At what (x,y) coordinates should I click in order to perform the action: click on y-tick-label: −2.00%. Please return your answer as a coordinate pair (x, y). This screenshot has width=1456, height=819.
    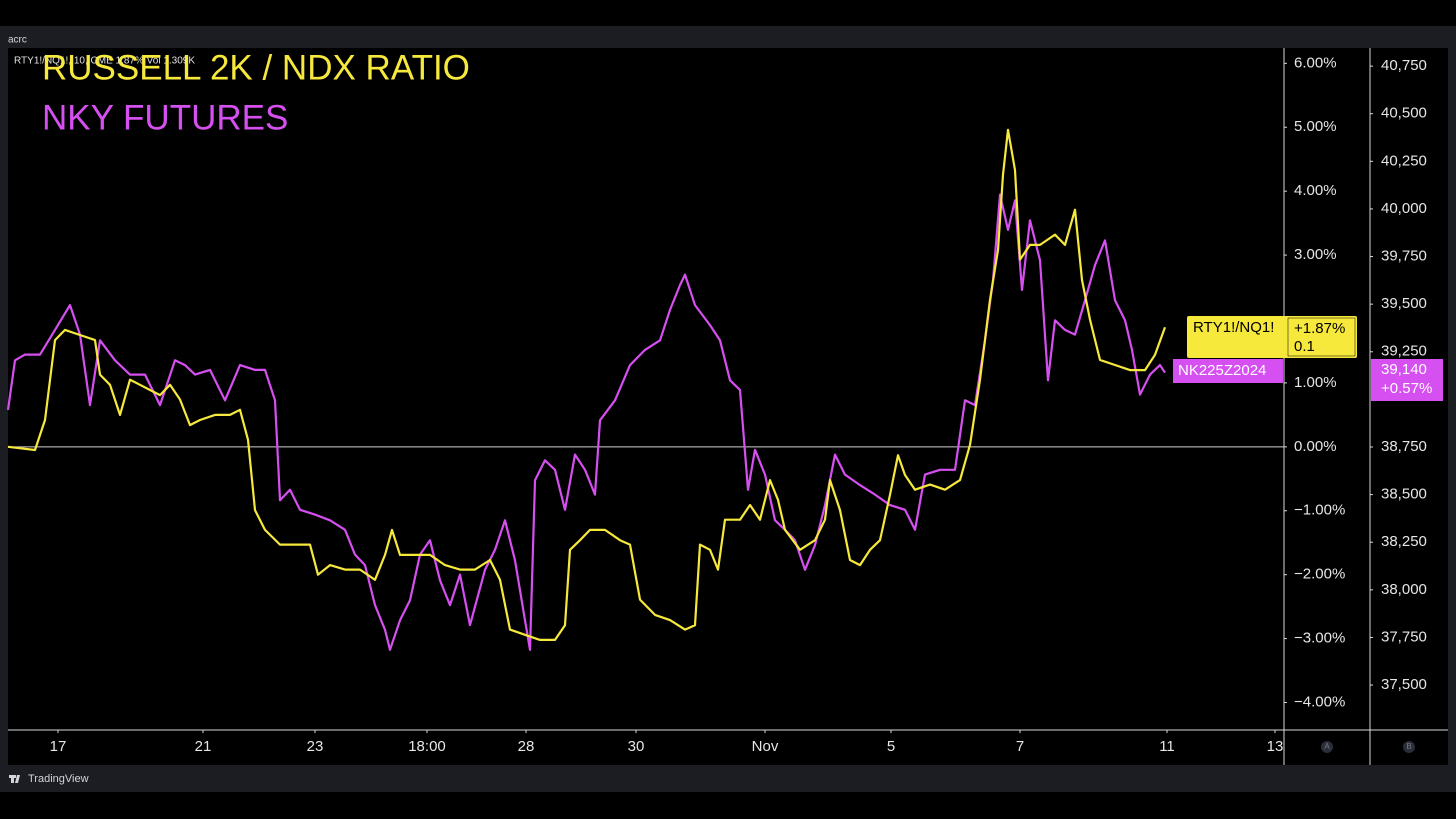
    Looking at the image, I should click on (1319, 574).